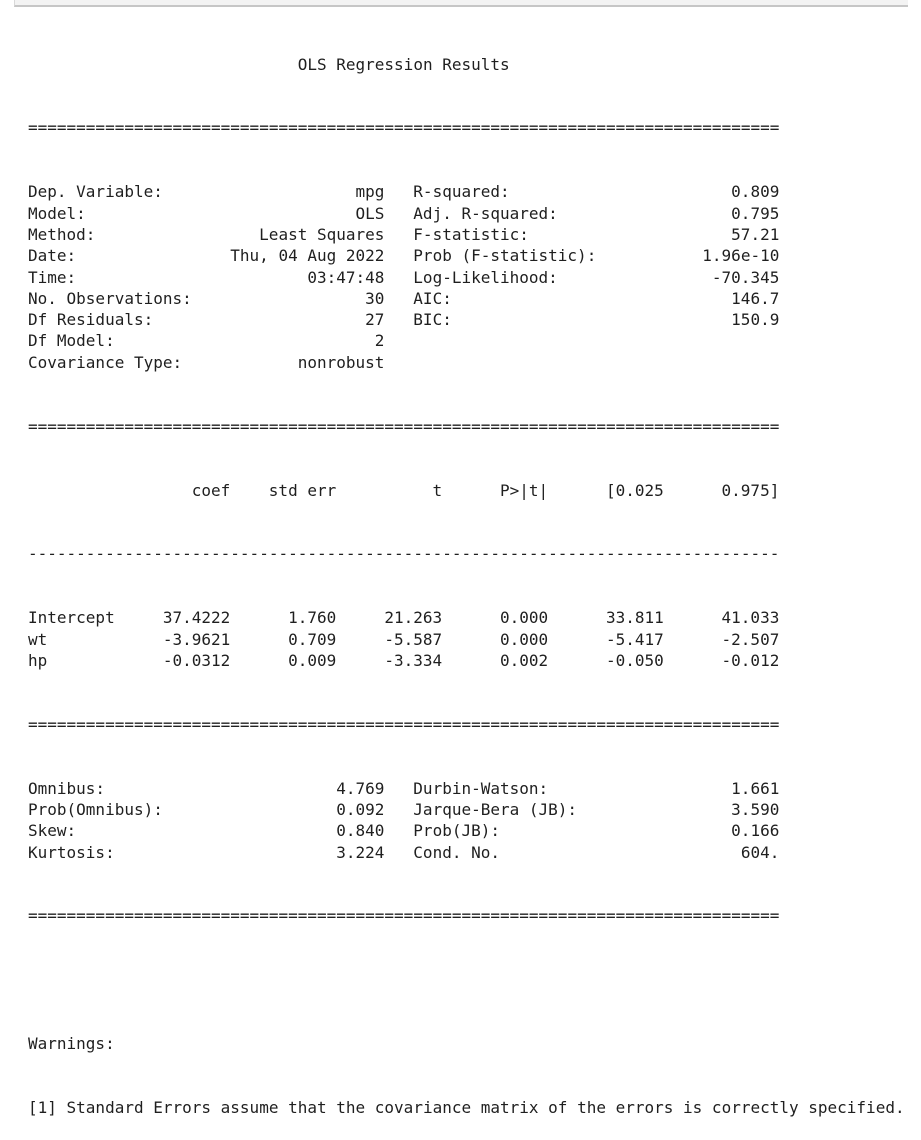  What do you see at coordinates (634, 660) in the screenshot?
I see `coef-cell: -0.050` at bounding box center [634, 660].